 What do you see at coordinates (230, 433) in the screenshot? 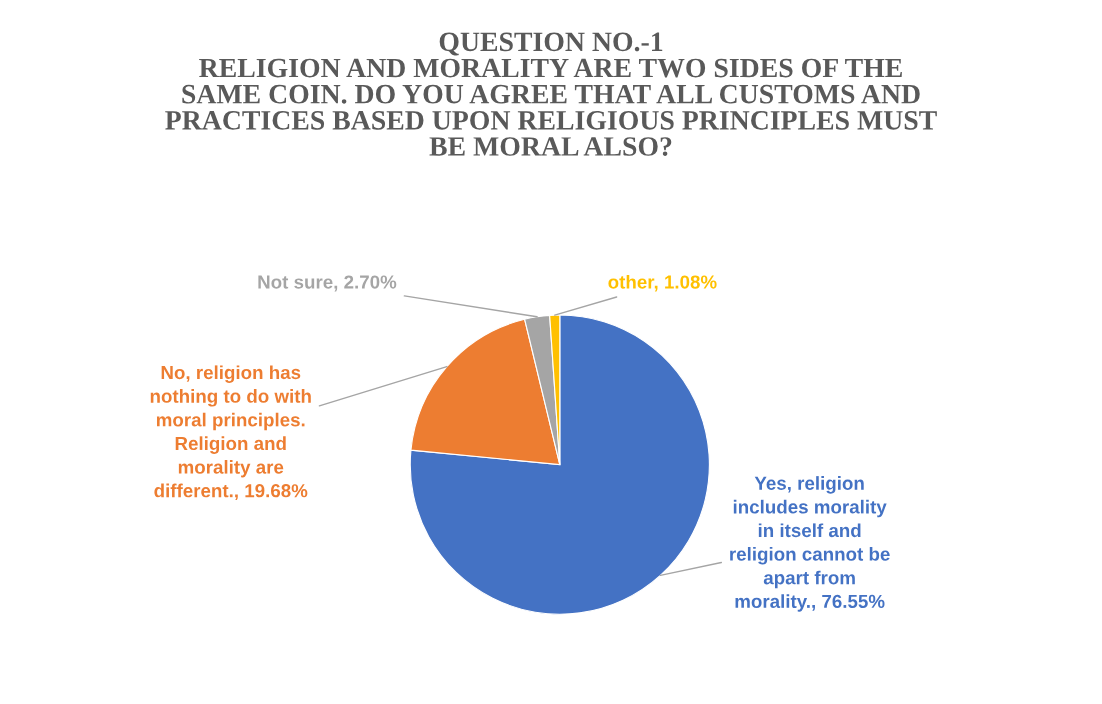
I see `slice-label: No, religion has nothing to do with moral principles. Religion and morality are different., 19.68%` at bounding box center [230, 433].